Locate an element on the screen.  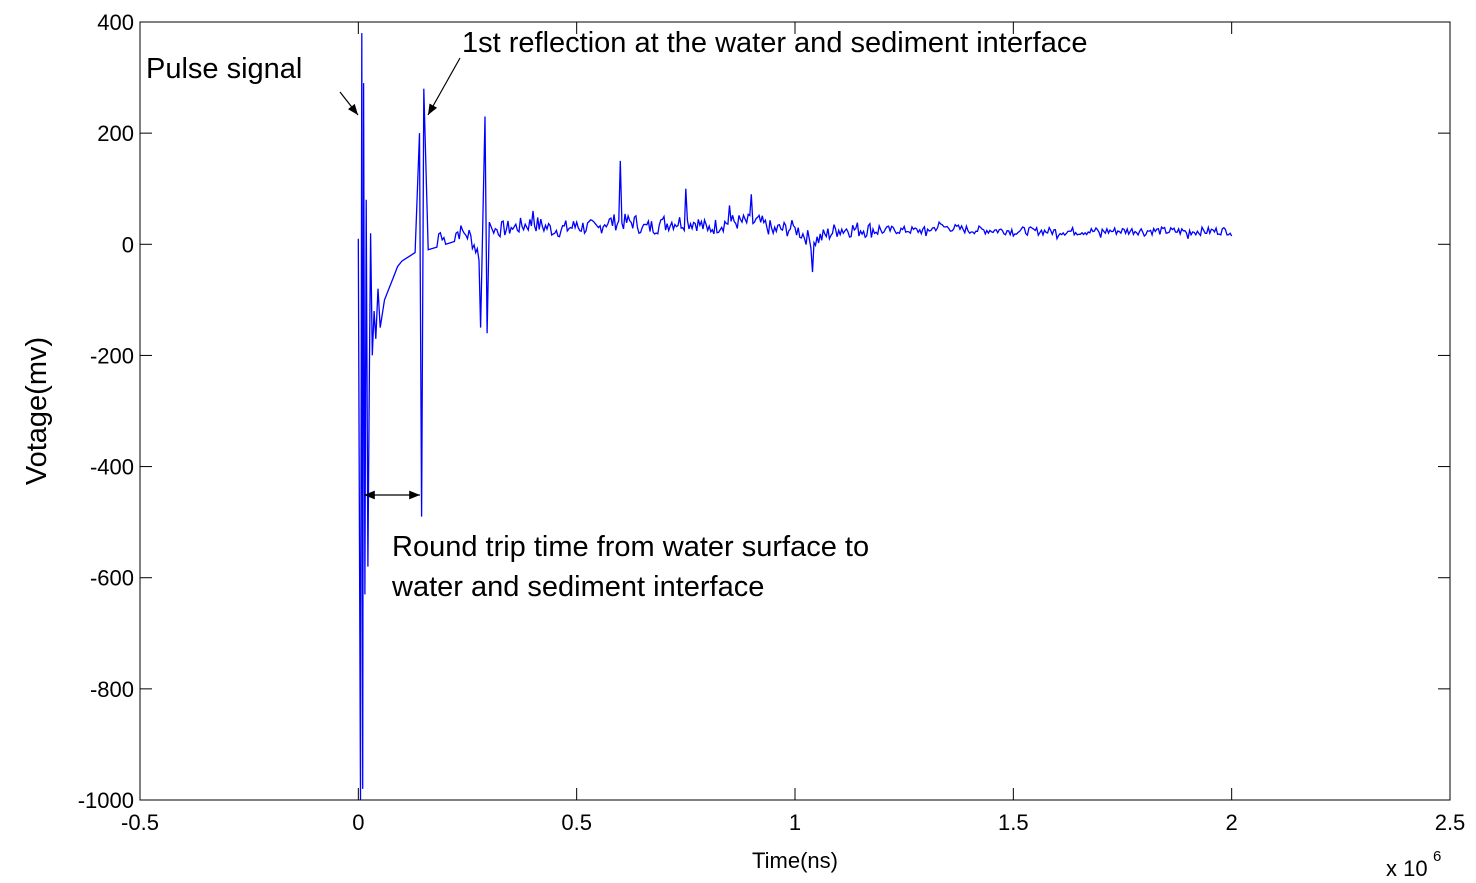
x-tick-label: 1 is located at coordinates (795, 822).